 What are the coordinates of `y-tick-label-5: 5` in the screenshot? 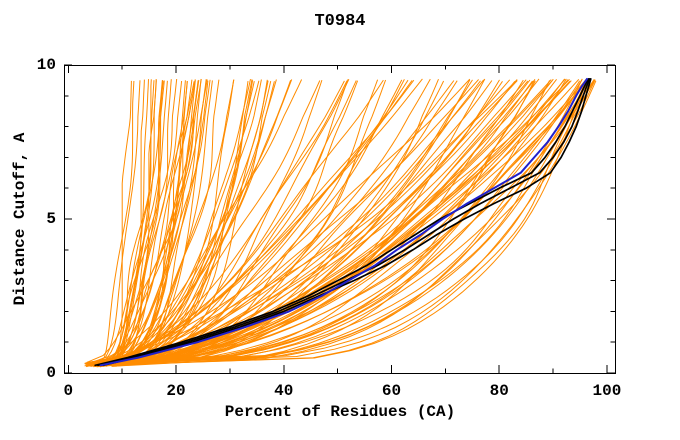 It's located at (51, 219).